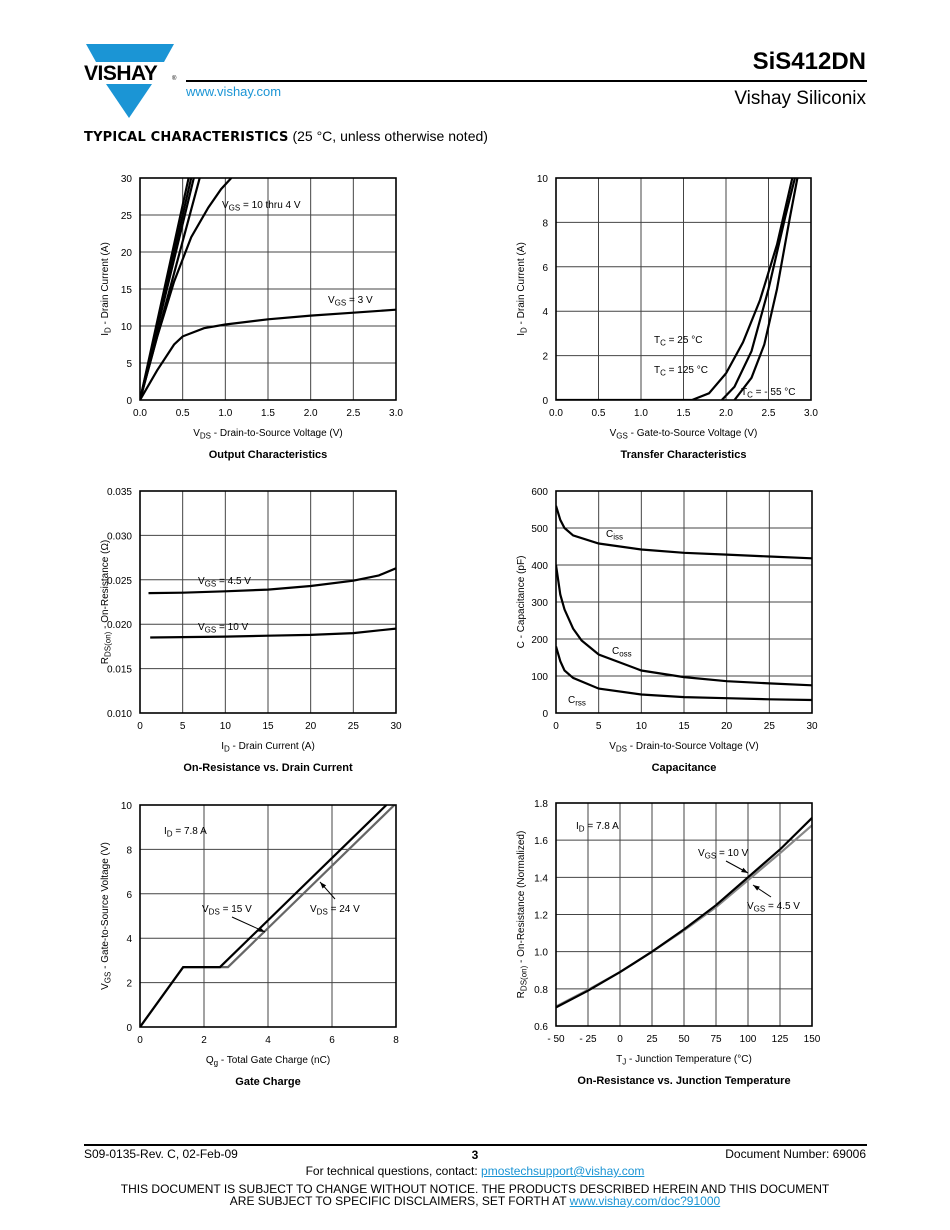  Describe the element at coordinates (268, 413) in the screenshot. I see `x-tick-label: 1.5` at that location.